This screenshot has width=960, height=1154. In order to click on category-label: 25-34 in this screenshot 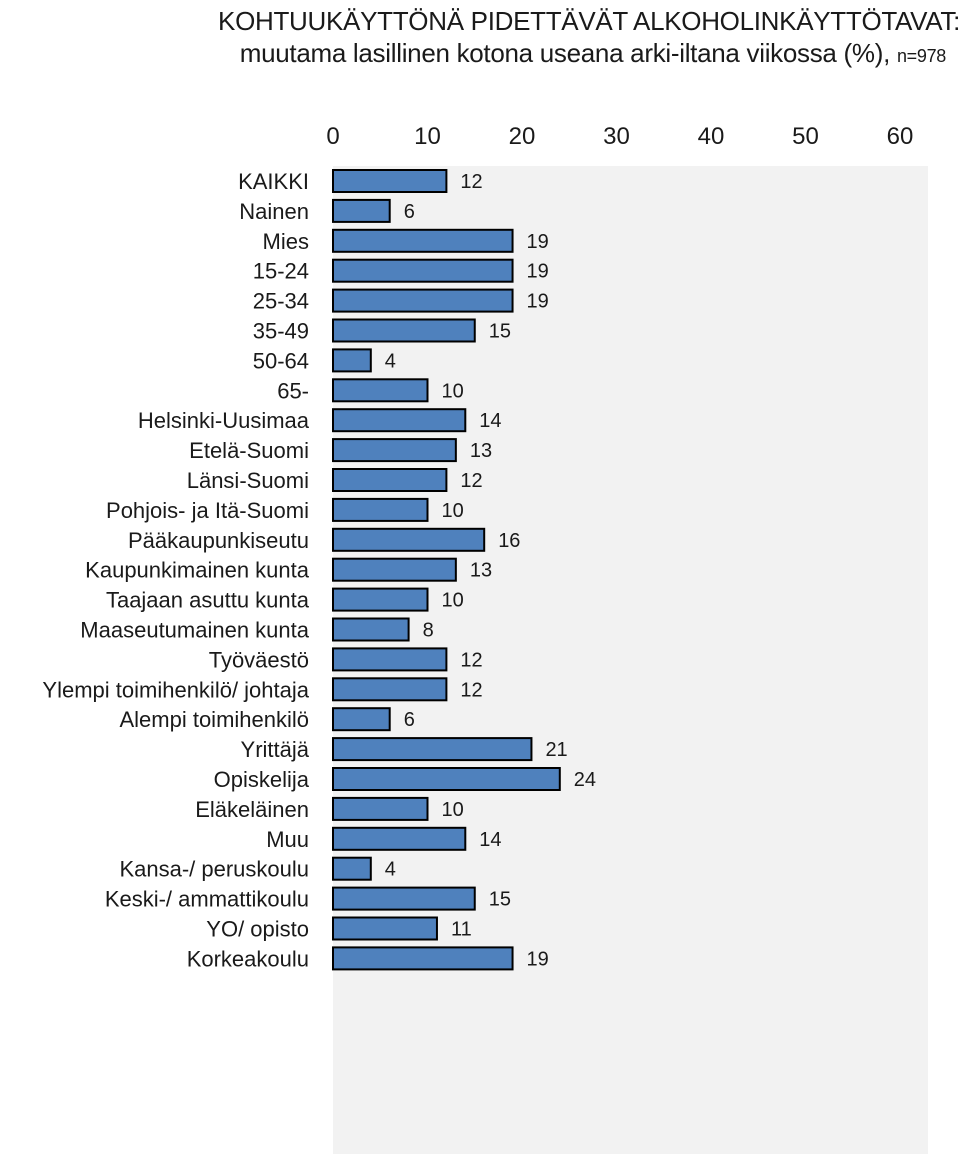, I will do `click(281, 301)`.